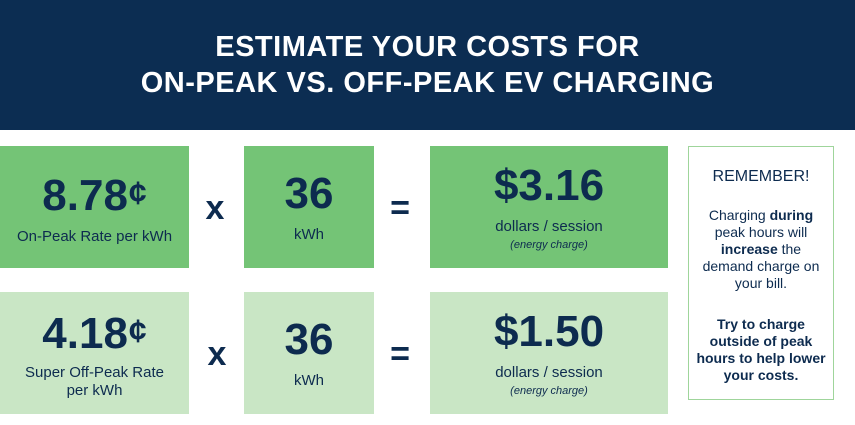  What do you see at coordinates (309, 339) in the screenshot?
I see `super-off-peak-kwh-value: 36` at bounding box center [309, 339].